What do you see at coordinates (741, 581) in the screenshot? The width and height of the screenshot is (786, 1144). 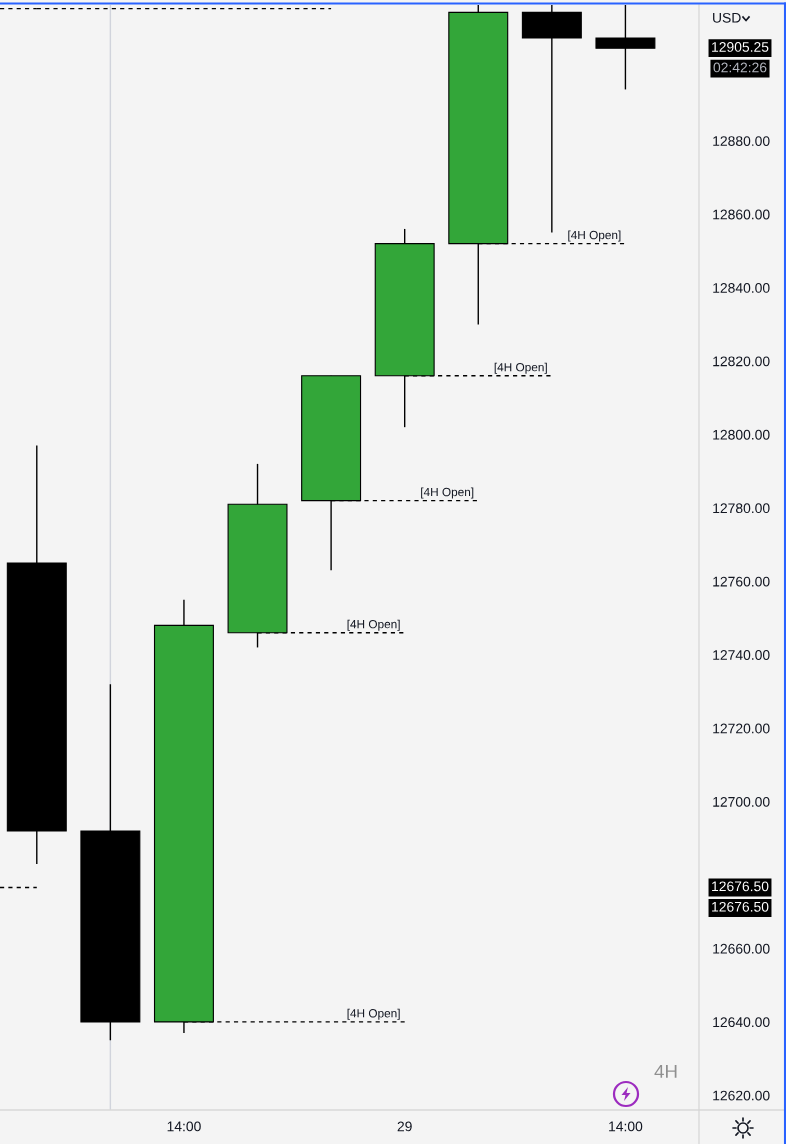 I see `y-tick-label: 12760.00` at bounding box center [741, 581].